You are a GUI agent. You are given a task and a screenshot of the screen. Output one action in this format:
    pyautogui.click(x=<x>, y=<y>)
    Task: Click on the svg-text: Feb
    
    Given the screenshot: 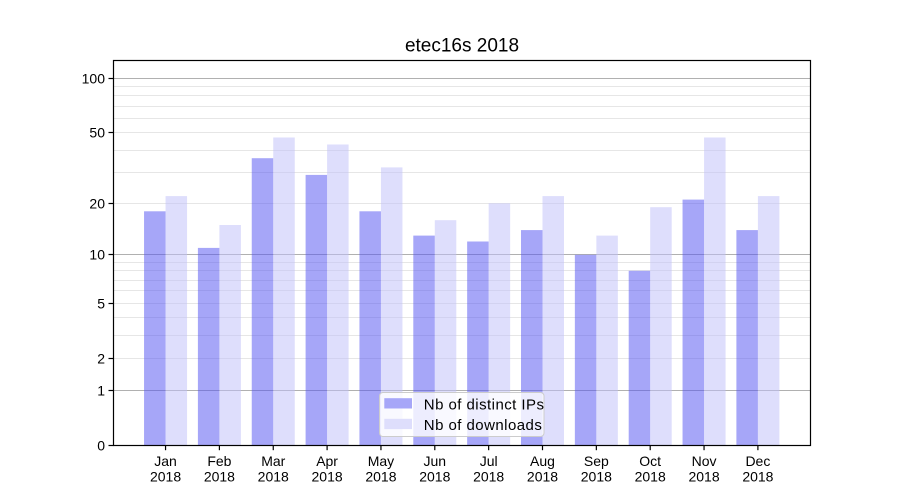 What is the action you would take?
    pyautogui.click(x=219, y=461)
    